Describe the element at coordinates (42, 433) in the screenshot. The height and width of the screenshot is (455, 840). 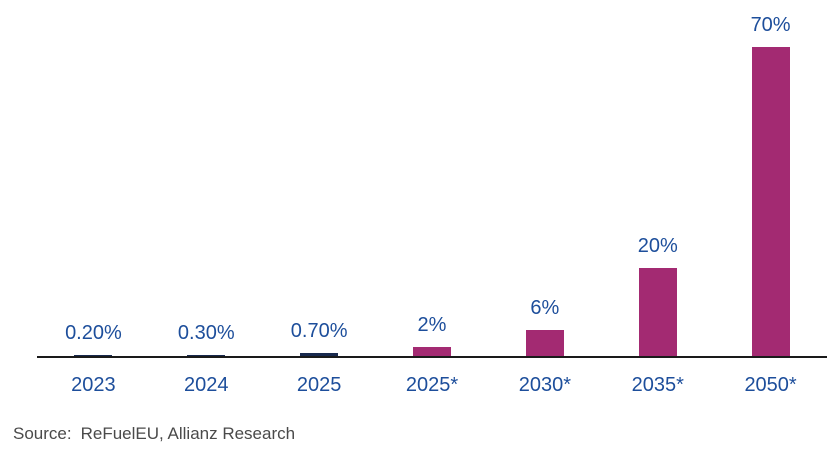
I see `source-prefix: Source:` at that location.